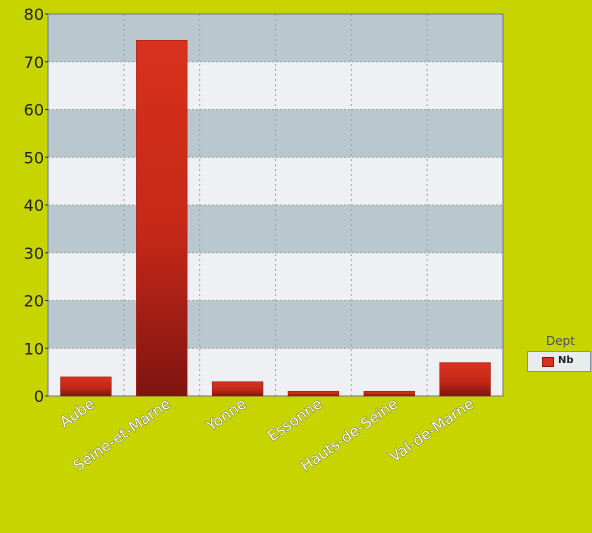  Describe the element at coordinates (295, 420) in the screenshot. I see `x-tick-label: Essonne` at that location.